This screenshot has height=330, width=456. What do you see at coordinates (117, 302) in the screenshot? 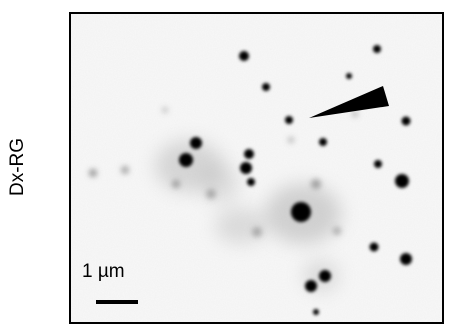
I see `scale-bar` at bounding box center [117, 302].